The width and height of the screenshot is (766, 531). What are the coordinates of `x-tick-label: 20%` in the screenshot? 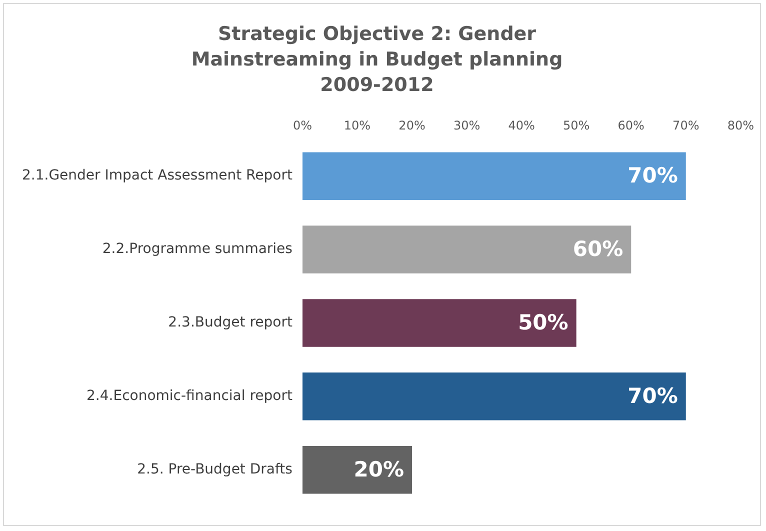 It's located at (412, 125).